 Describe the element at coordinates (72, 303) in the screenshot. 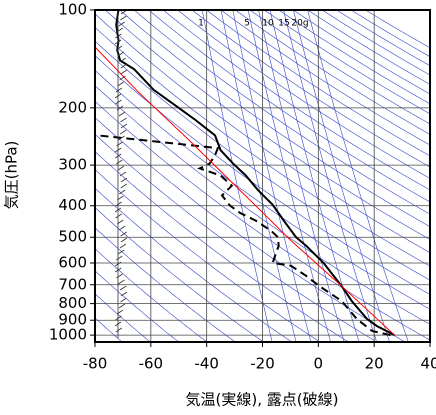

I see `y-tick-label: 800` at that location.